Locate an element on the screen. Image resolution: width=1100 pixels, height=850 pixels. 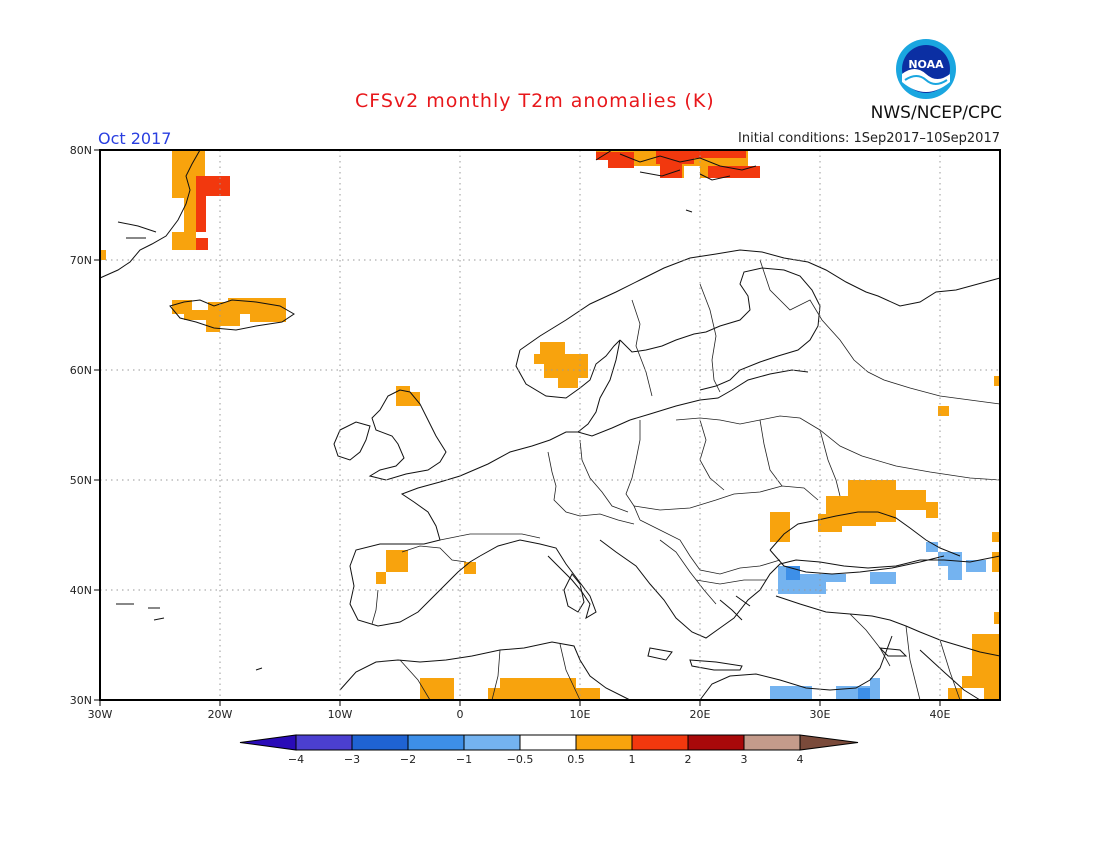
agency-label: NWS/NCEP/CPC is located at coordinates (936, 113).